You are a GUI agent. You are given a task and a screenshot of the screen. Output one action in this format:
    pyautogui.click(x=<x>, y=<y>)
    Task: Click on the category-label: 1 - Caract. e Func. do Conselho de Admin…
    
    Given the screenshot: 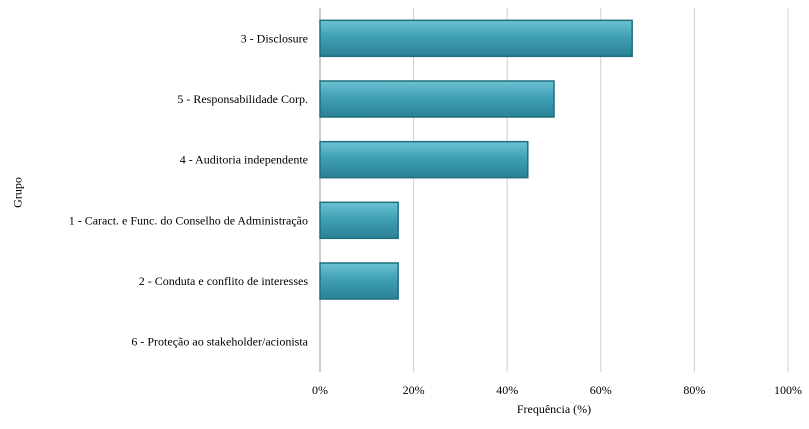 What is the action you would take?
    pyautogui.click(x=188, y=220)
    